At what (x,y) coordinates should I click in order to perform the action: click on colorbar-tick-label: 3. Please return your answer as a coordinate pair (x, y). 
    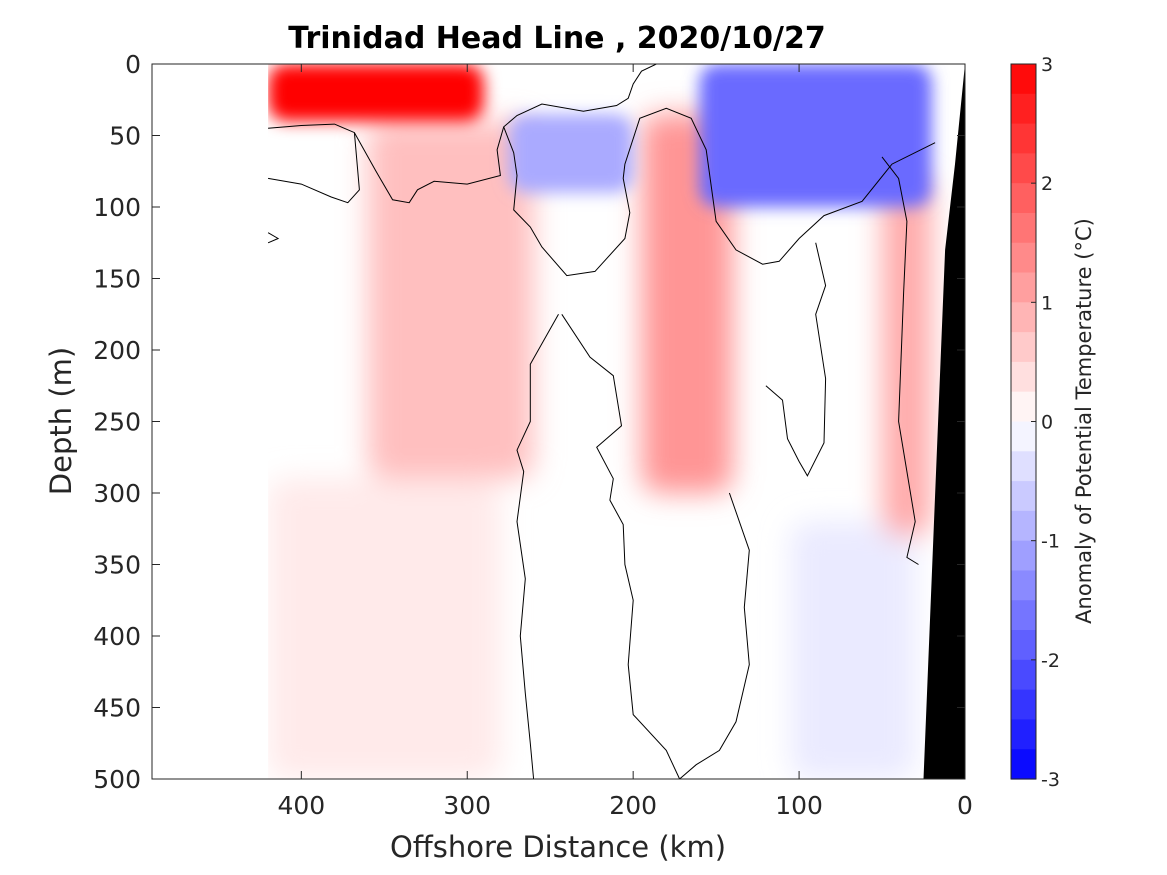
    Looking at the image, I should click on (1047, 65).